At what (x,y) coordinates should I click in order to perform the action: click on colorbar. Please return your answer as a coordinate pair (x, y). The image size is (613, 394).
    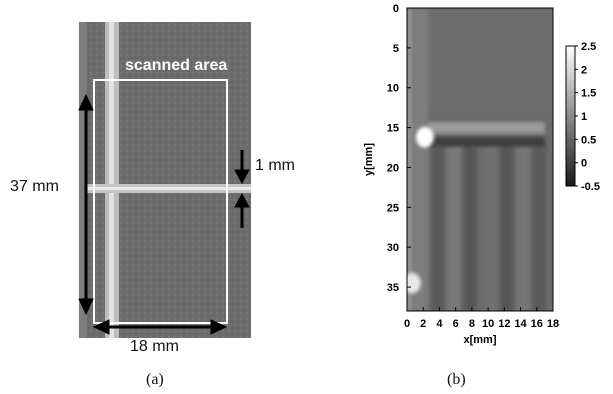
    Looking at the image, I should click on (570, 116).